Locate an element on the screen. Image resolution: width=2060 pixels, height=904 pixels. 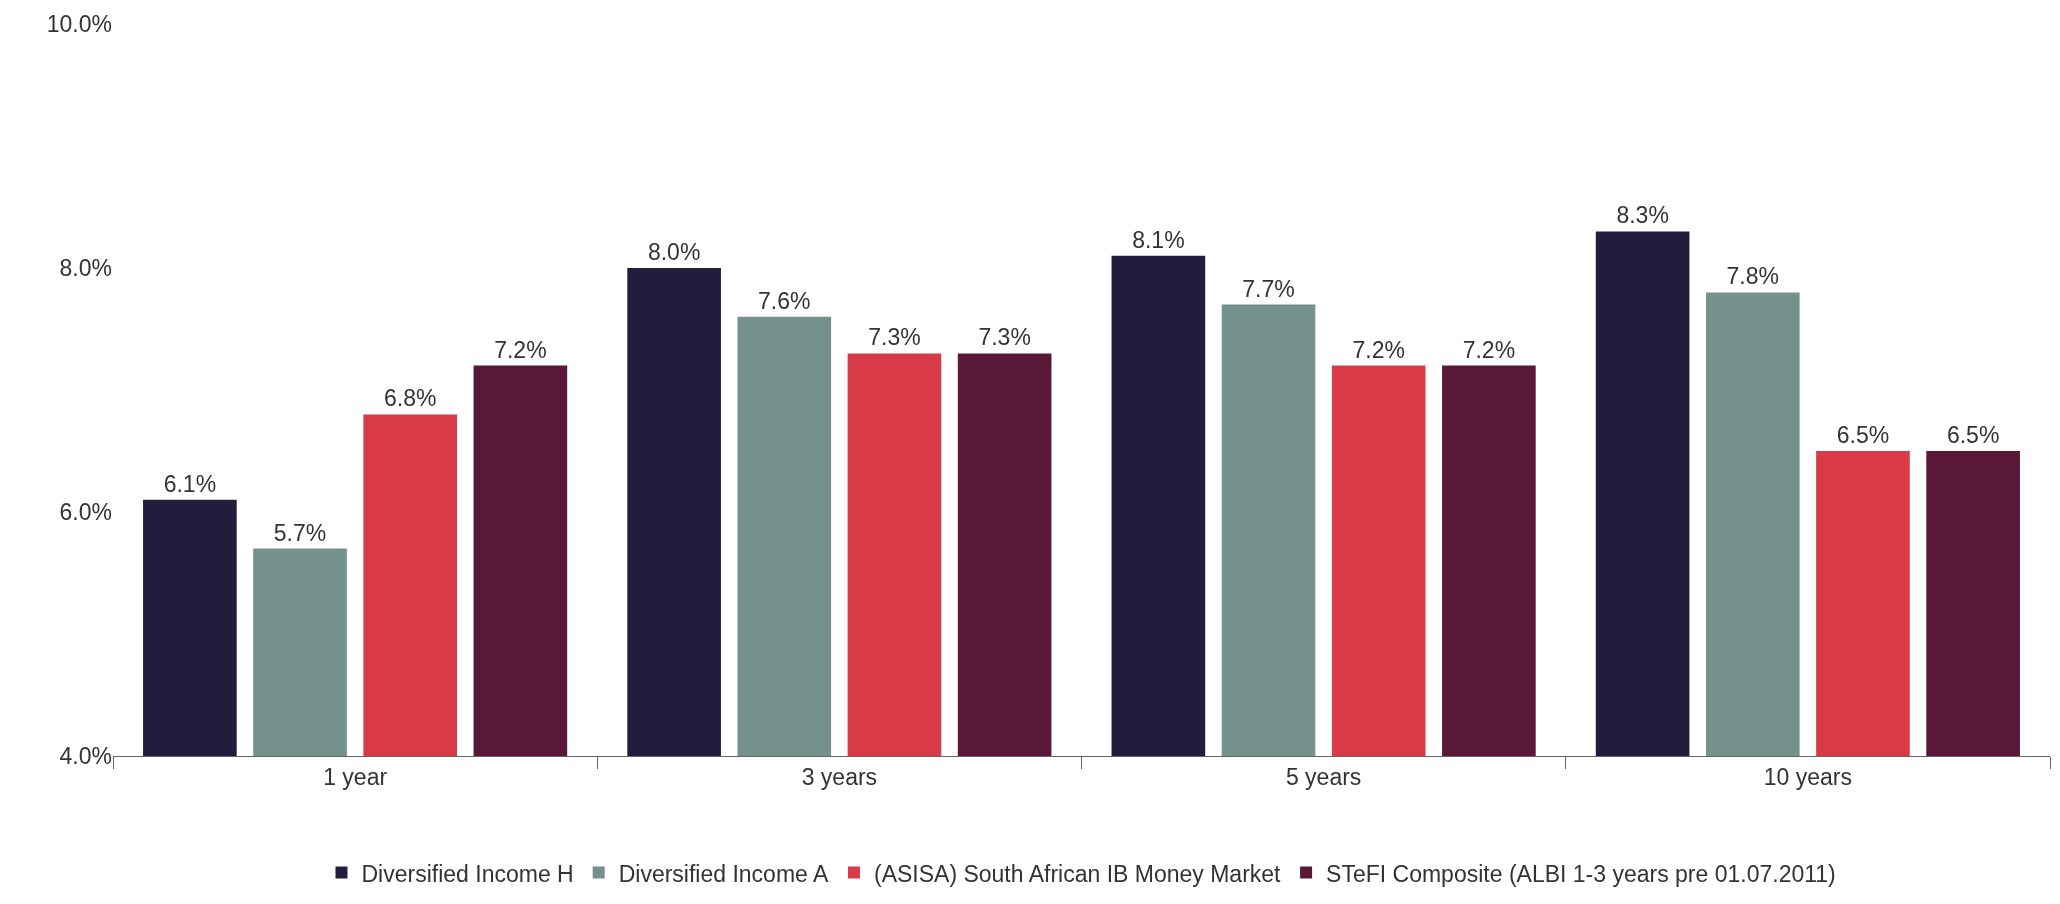
x-tick-label: 1 year is located at coordinates (355, 776).